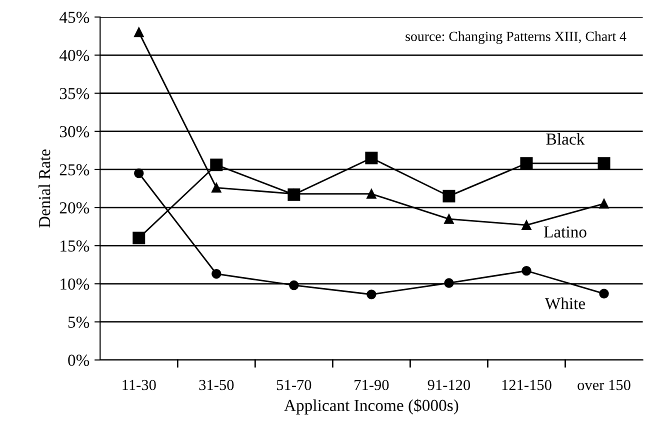  What do you see at coordinates (75, 246) in the screenshot?
I see `y-tick-label: 15%` at bounding box center [75, 246].